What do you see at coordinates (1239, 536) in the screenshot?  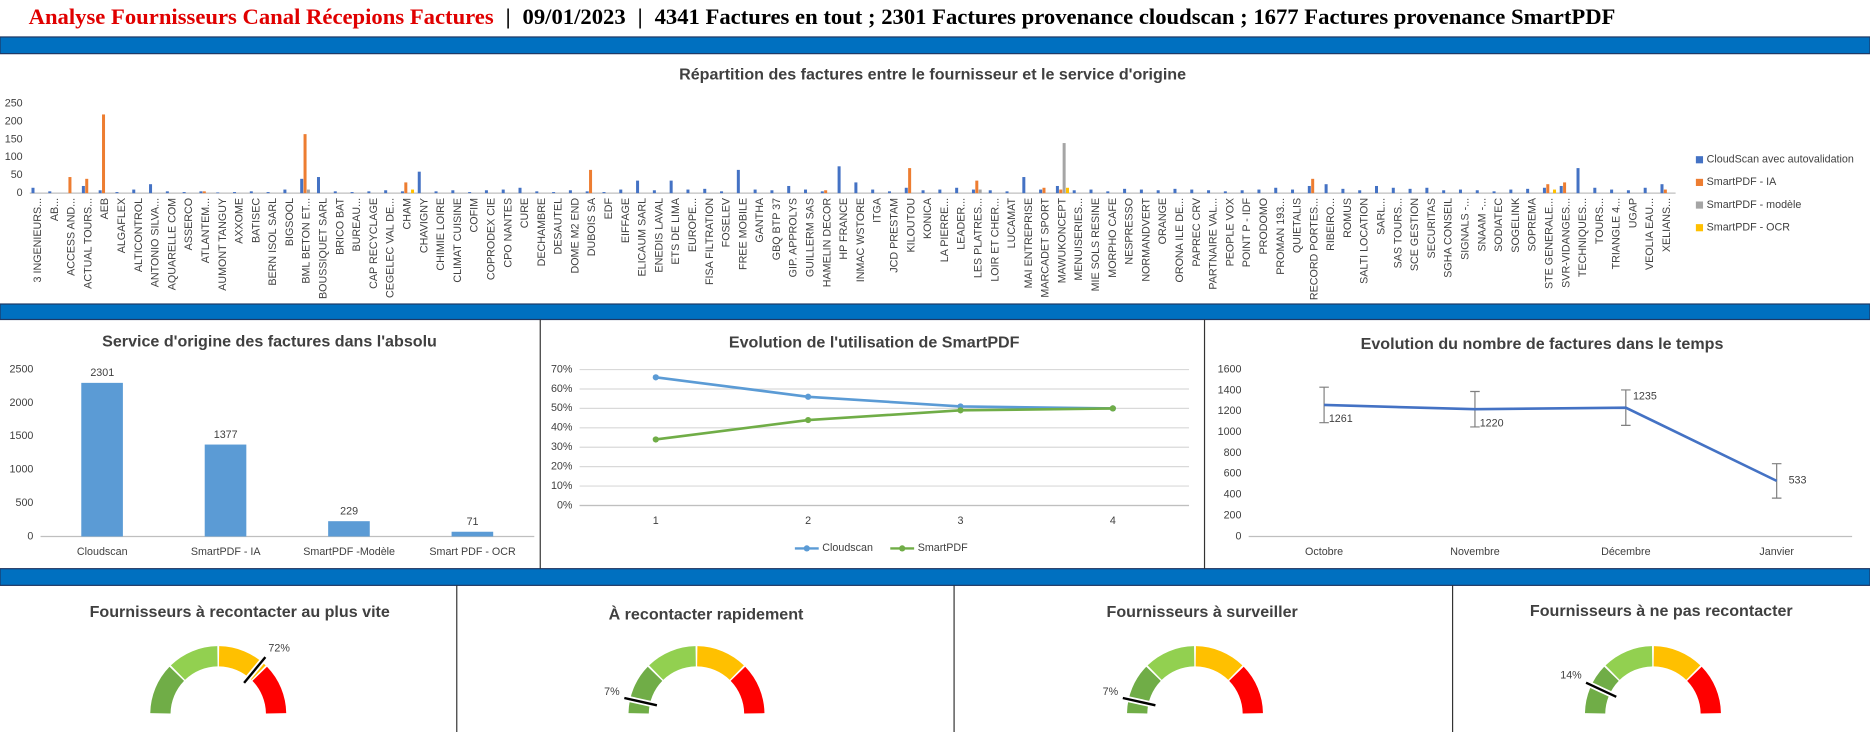 I see `y-tick-label: 0` at bounding box center [1239, 536].